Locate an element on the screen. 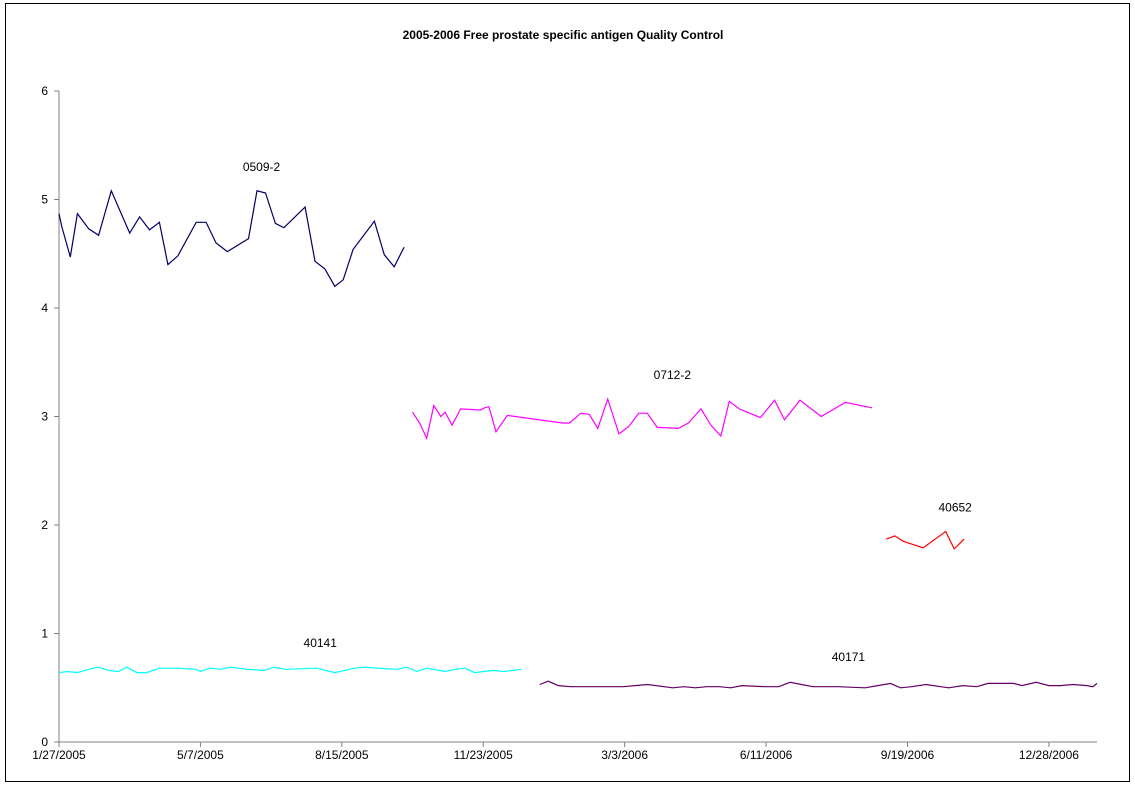 The width and height of the screenshot is (1135, 786). series-label-0712-2: 0712-2 is located at coordinates (673, 375).